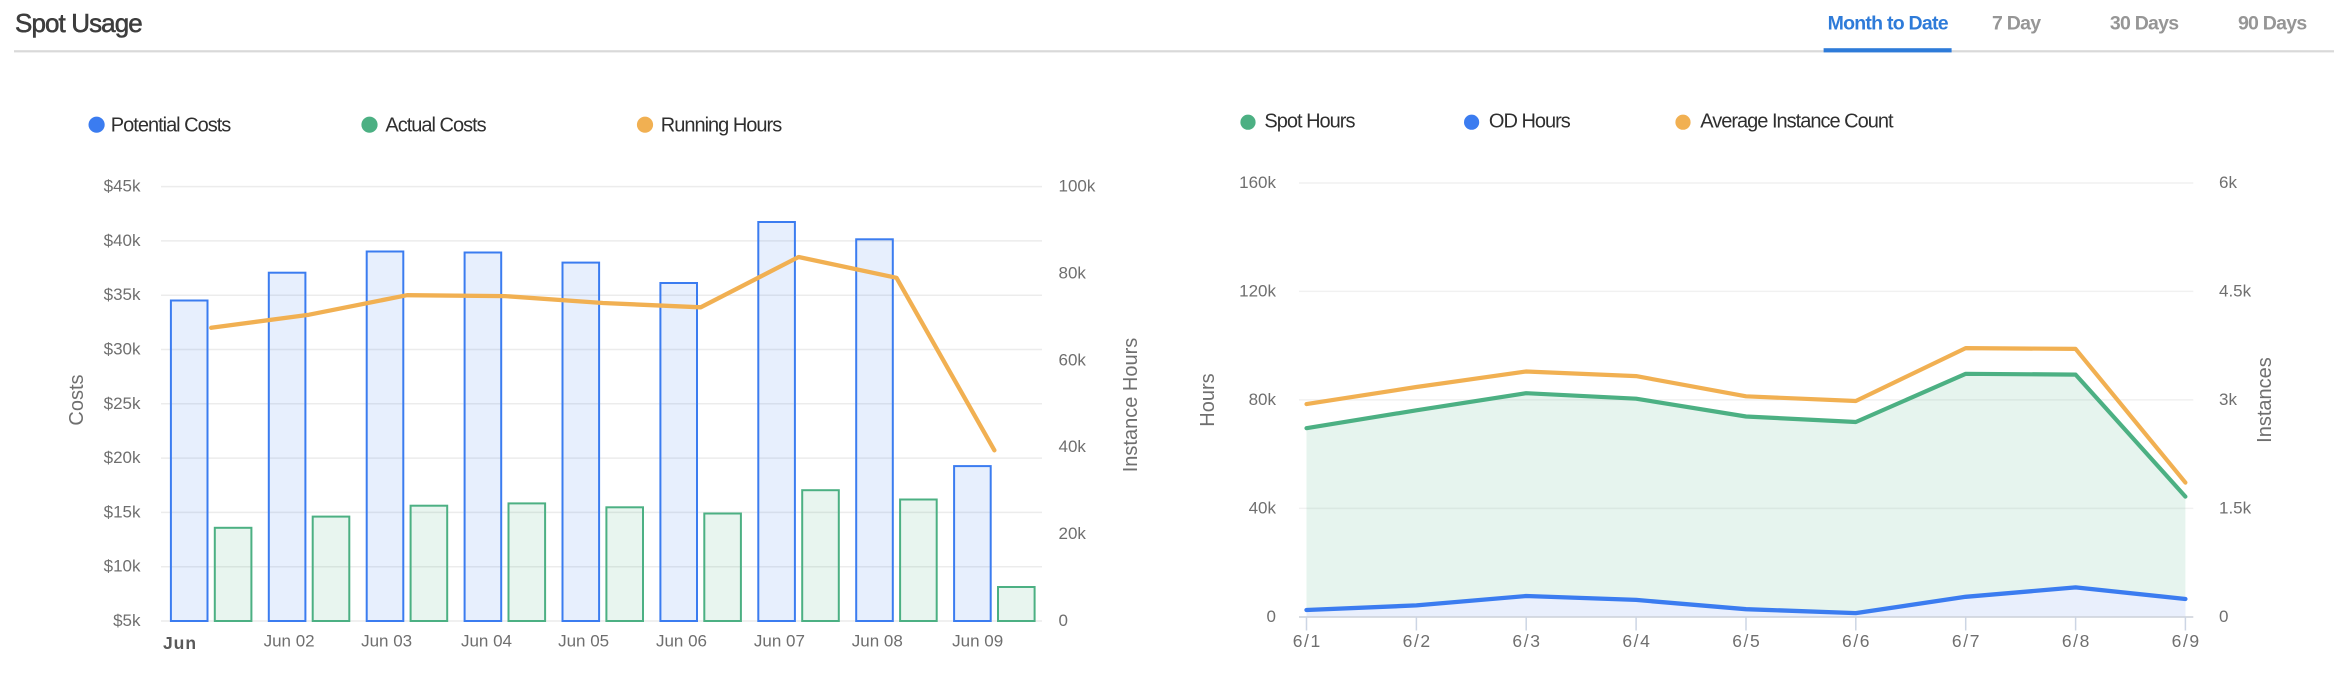 The width and height of the screenshot is (2334, 677). Describe the element at coordinates (1073, 359) in the screenshot. I see `svg-text: 60k` at that location.